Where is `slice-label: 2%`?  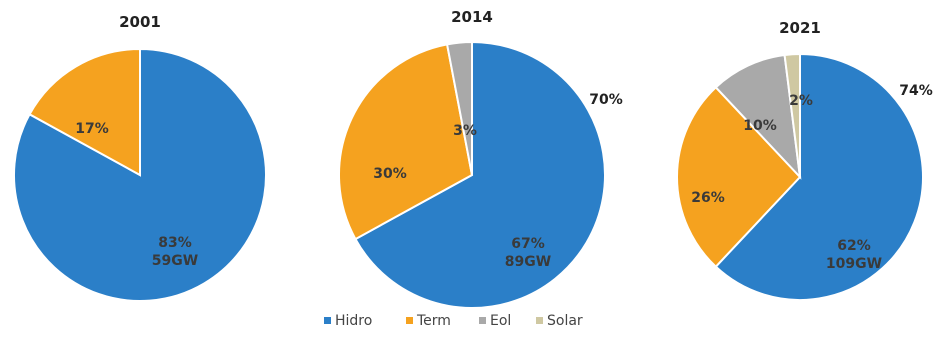
slice-label: 2% is located at coordinates (801, 101).